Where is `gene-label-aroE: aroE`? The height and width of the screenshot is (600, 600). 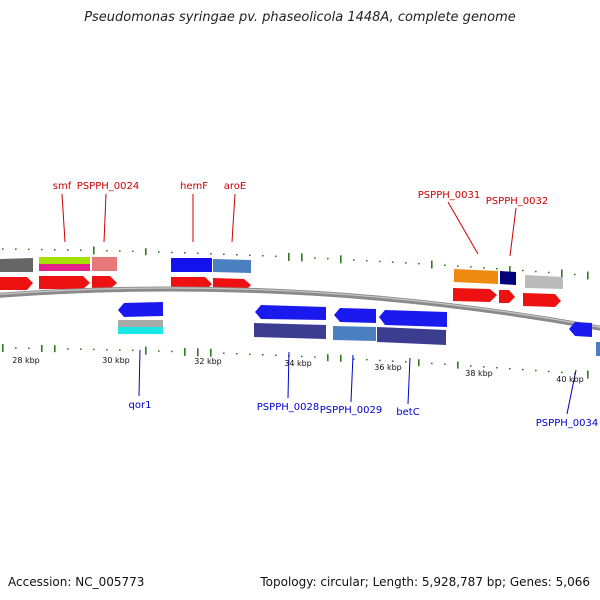 gene-label-aroE: aroE is located at coordinates (235, 186).